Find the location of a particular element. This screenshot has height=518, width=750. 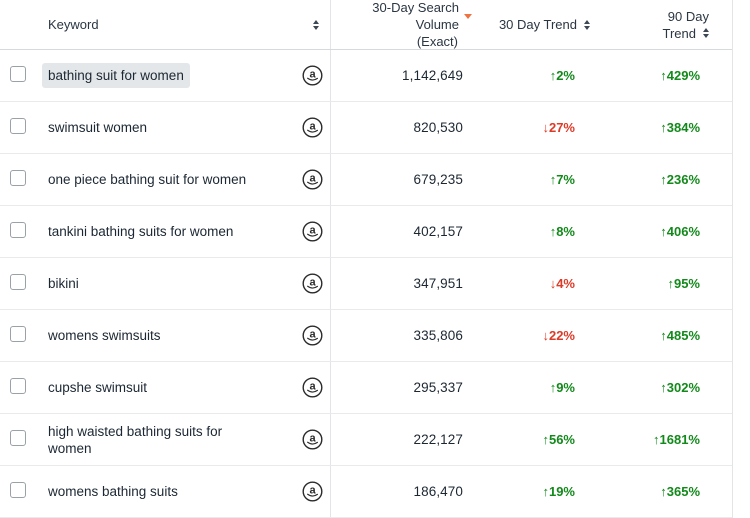

search-volume-value: 1,142,649 is located at coordinates (432, 75).